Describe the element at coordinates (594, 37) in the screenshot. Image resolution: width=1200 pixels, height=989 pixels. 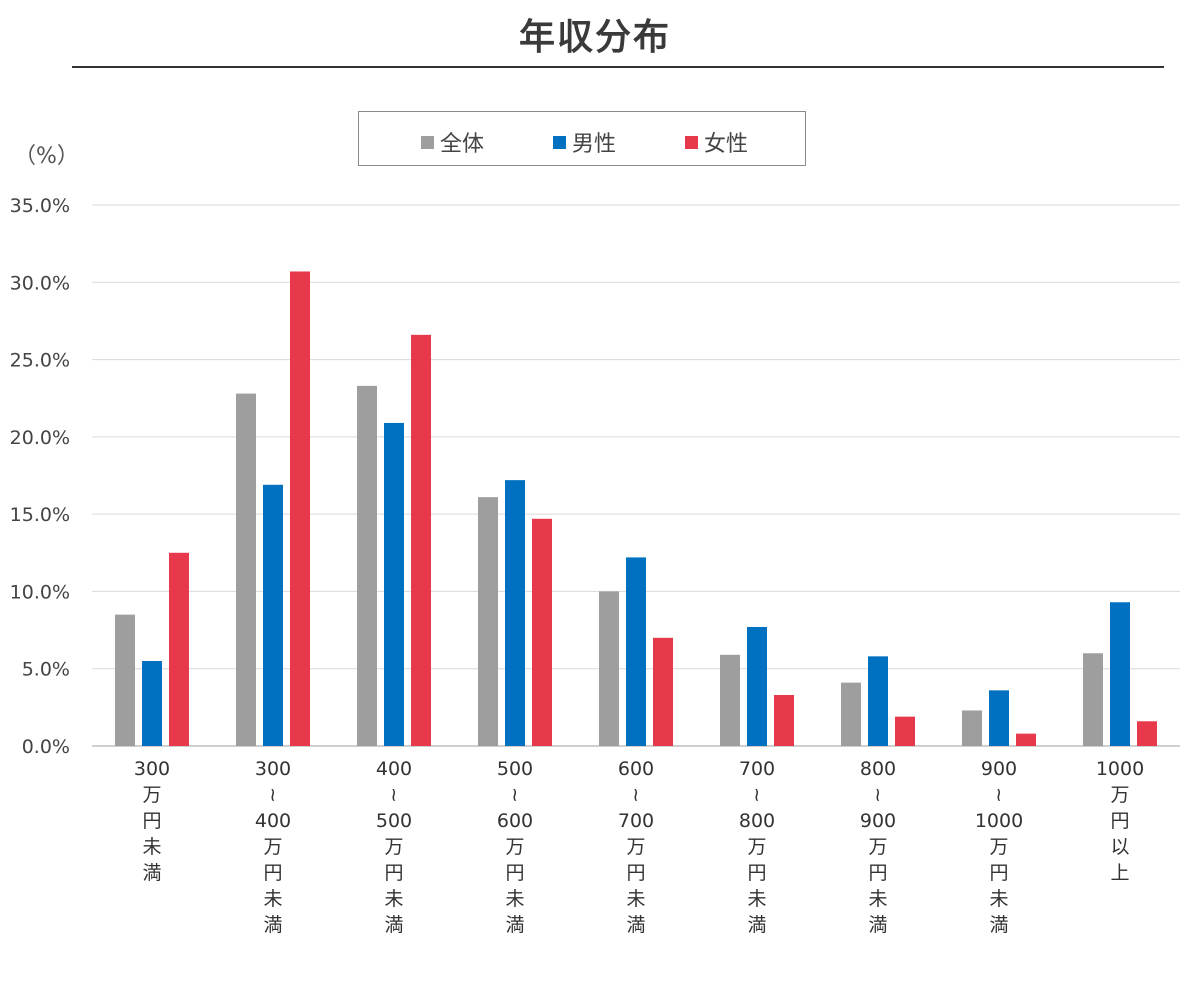
I see `chart-title: 年収分布` at that location.